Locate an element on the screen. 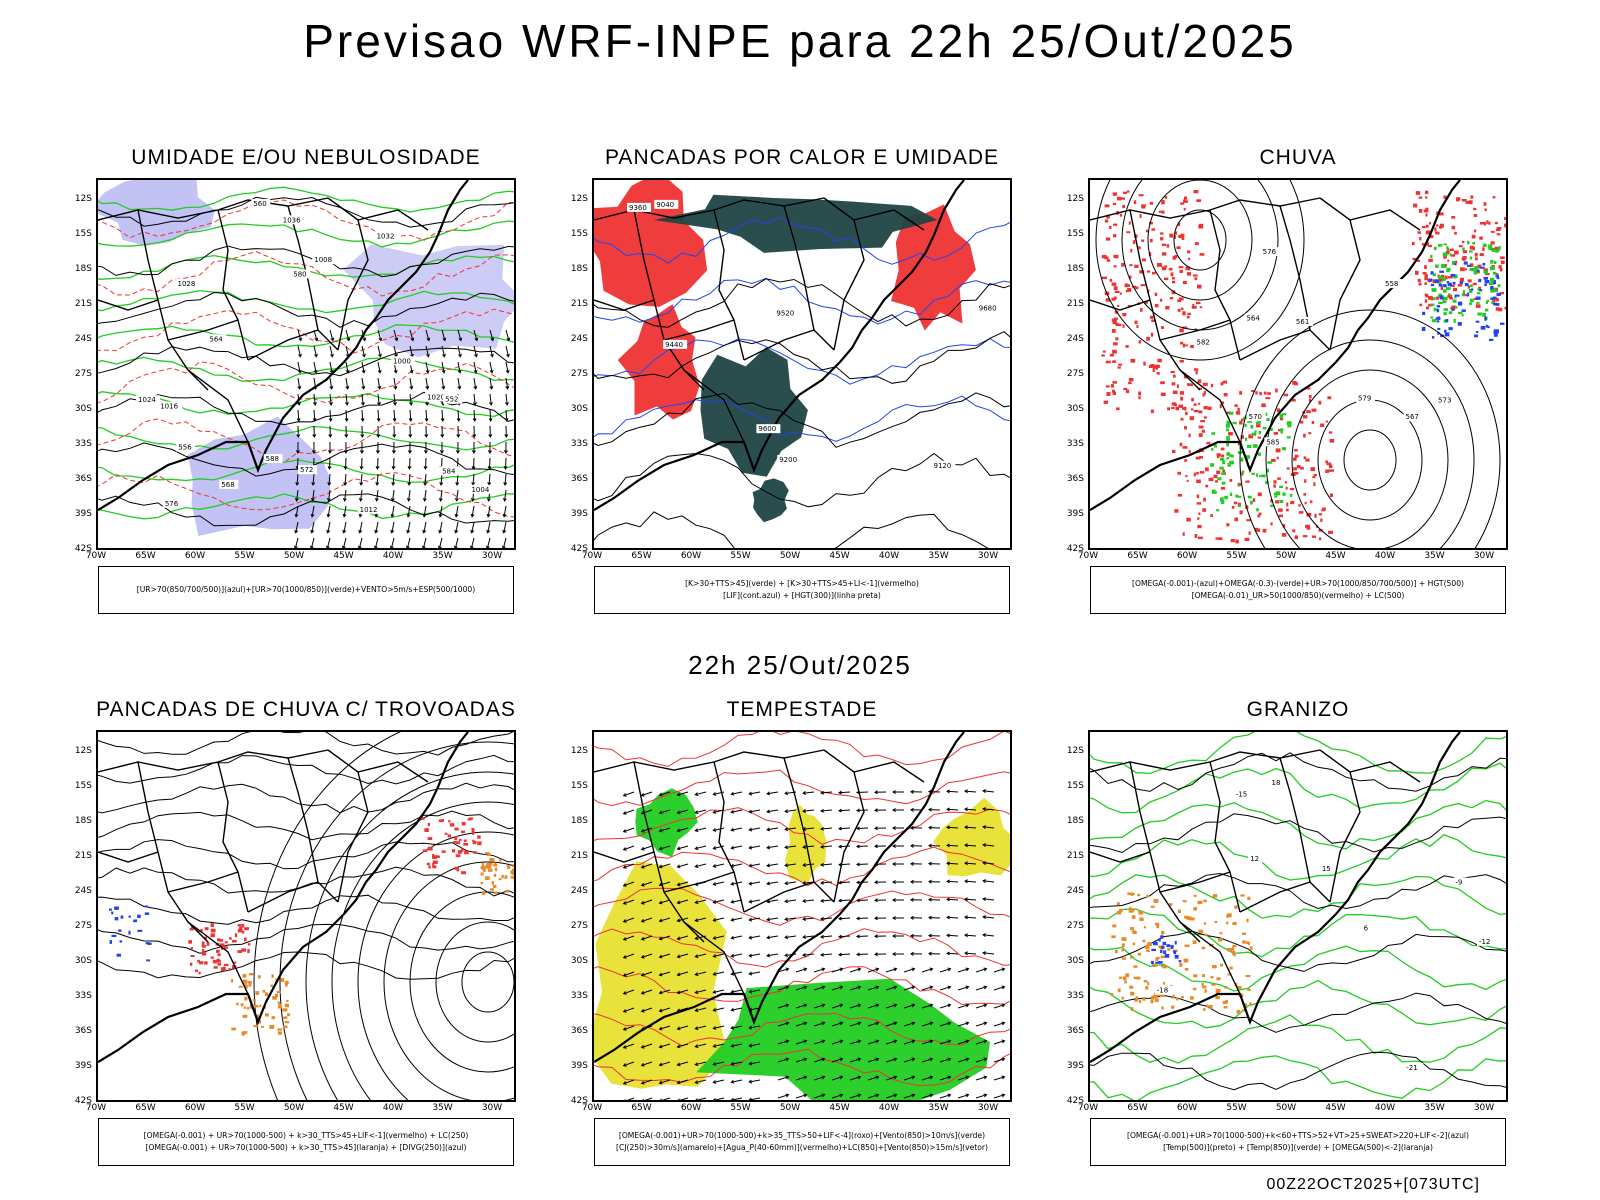 The image size is (1600, 1200). contour-label: 1016 is located at coordinates (169, 407).